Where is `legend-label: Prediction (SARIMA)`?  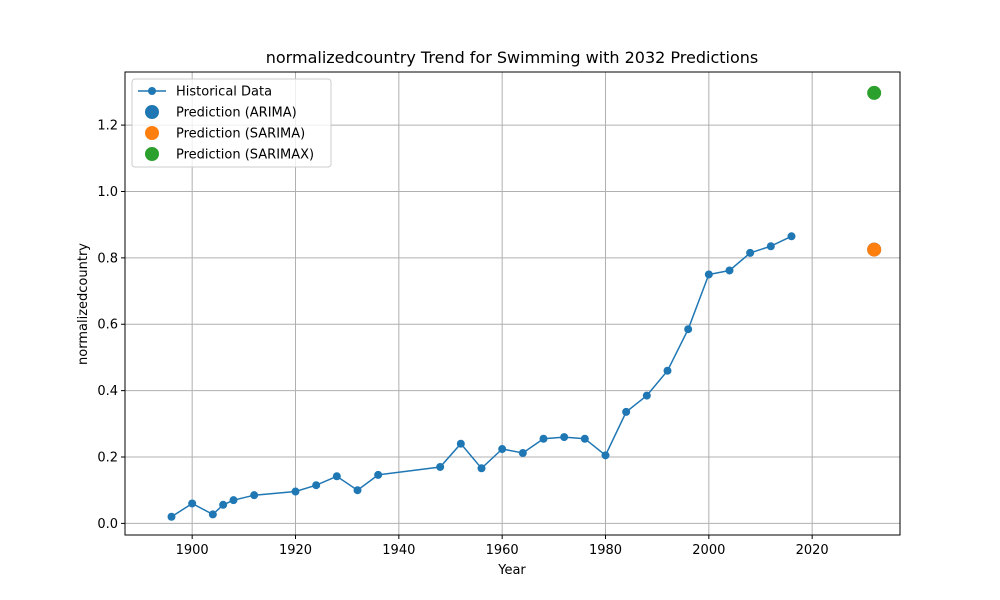 legend-label: Prediction (SARIMA) is located at coordinates (240, 134).